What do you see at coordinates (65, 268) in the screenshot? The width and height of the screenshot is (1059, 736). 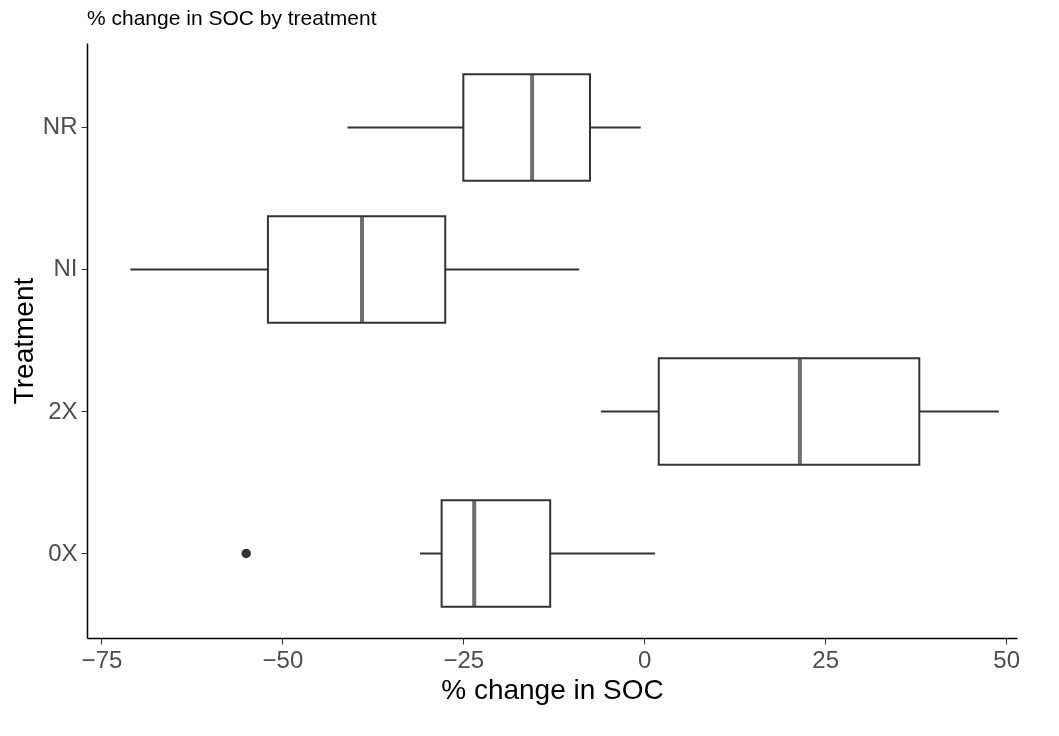 I see `y-tick-label: NI` at bounding box center [65, 268].